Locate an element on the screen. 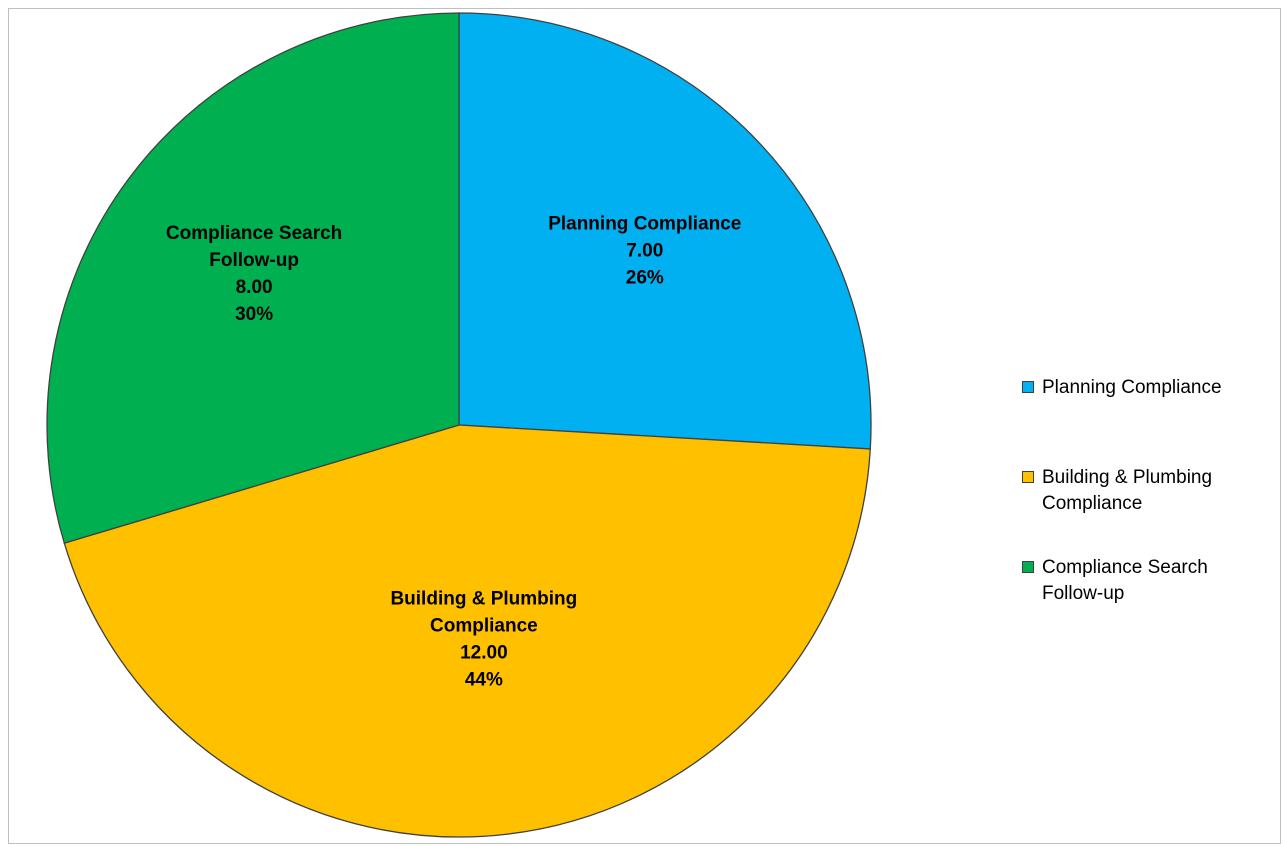 Image resolution: width=1283 pixels, height=846 pixels. legend-item: Compliance Search Follow-up is located at coordinates (1147, 581).